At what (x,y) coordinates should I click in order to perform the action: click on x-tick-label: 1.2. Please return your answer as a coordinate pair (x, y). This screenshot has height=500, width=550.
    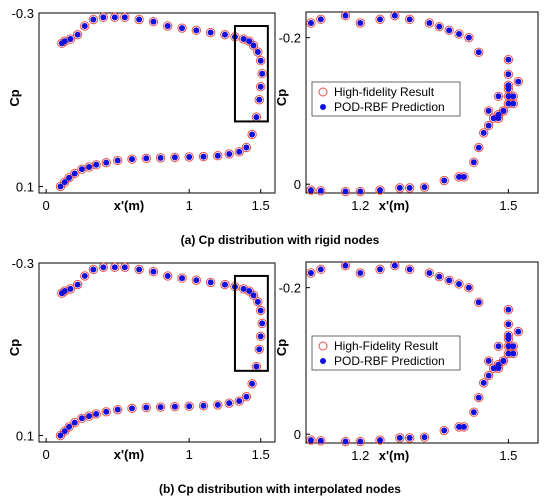
    Looking at the image, I should click on (360, 455).